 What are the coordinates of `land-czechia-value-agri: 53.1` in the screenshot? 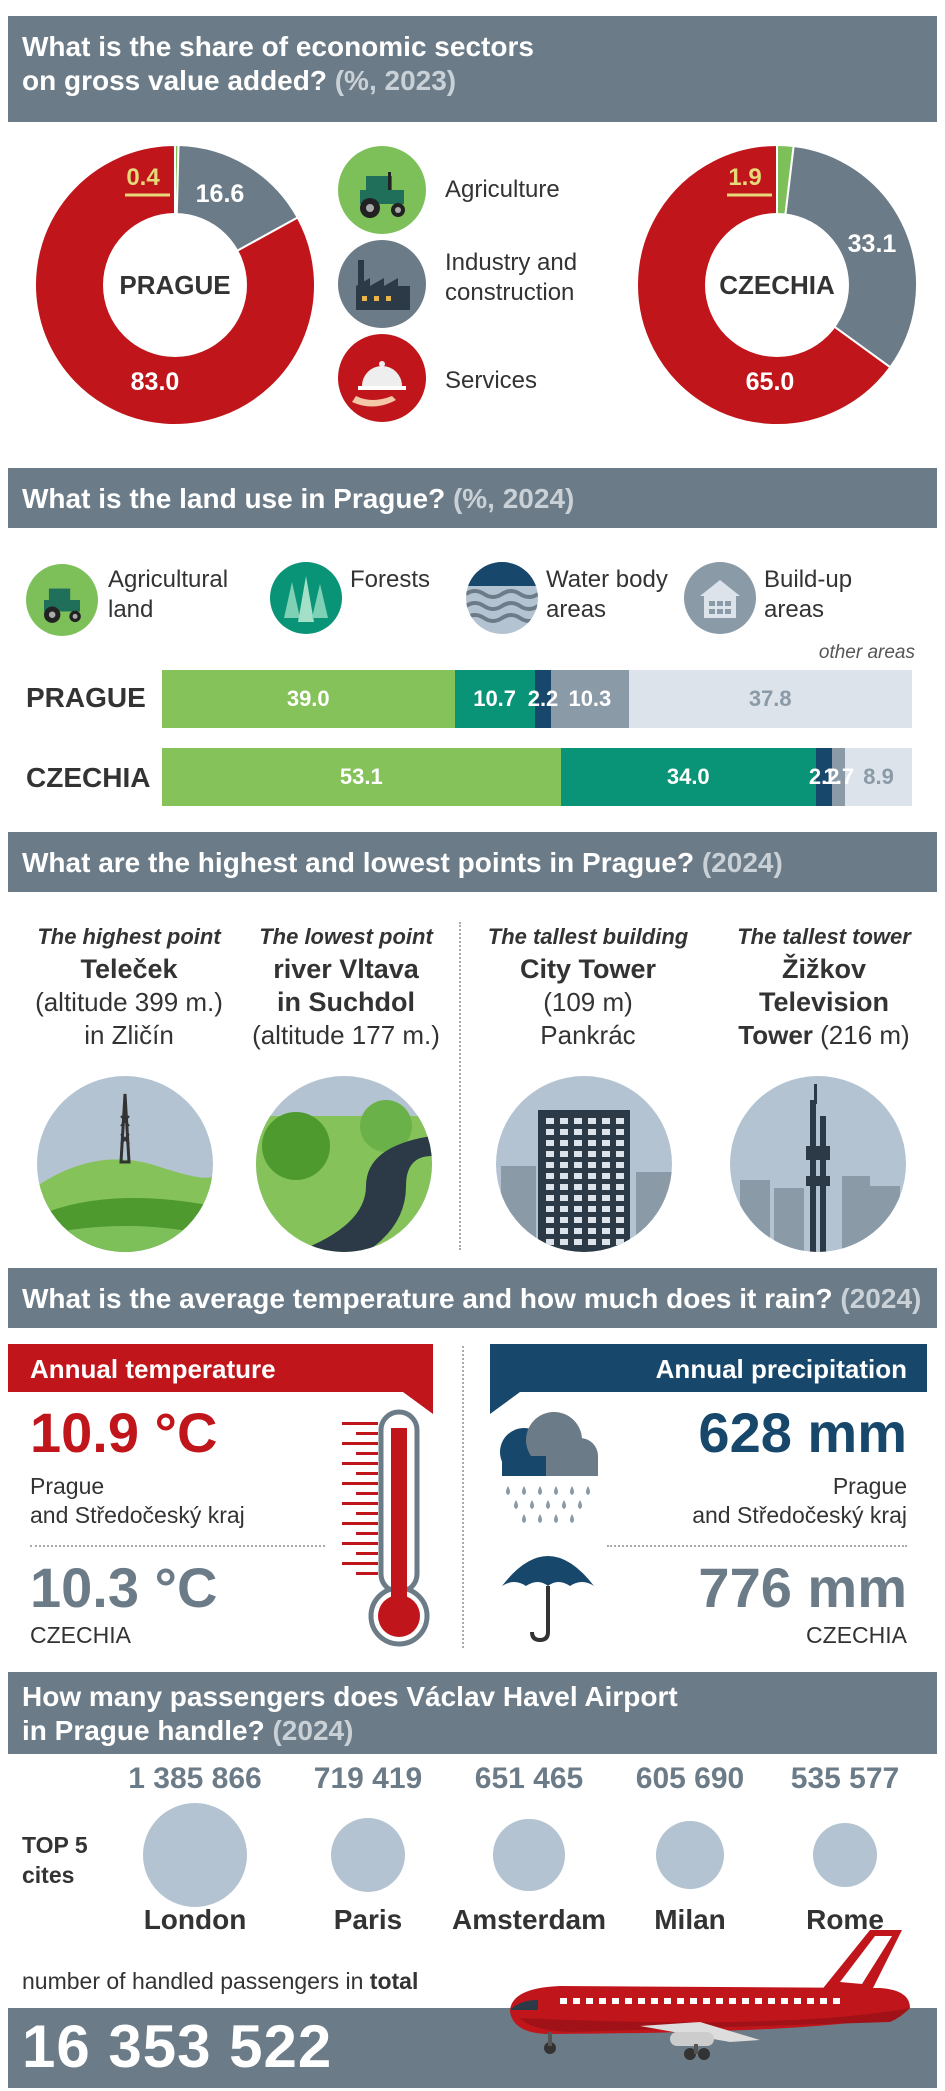 It's located at (361, 776).